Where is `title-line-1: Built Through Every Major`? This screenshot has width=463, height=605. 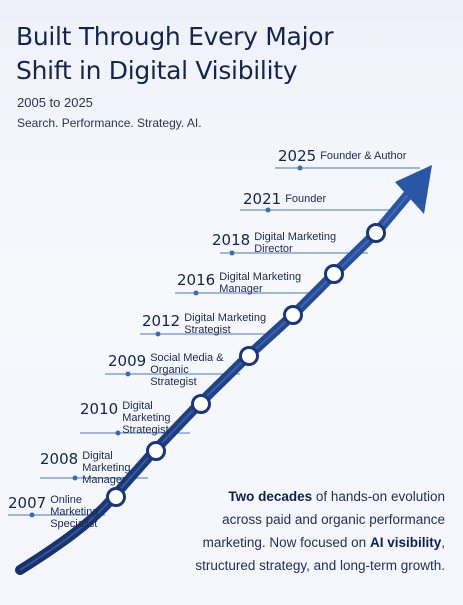
title-line-1: Built Through Every Major is located at coordinates (175, 36).